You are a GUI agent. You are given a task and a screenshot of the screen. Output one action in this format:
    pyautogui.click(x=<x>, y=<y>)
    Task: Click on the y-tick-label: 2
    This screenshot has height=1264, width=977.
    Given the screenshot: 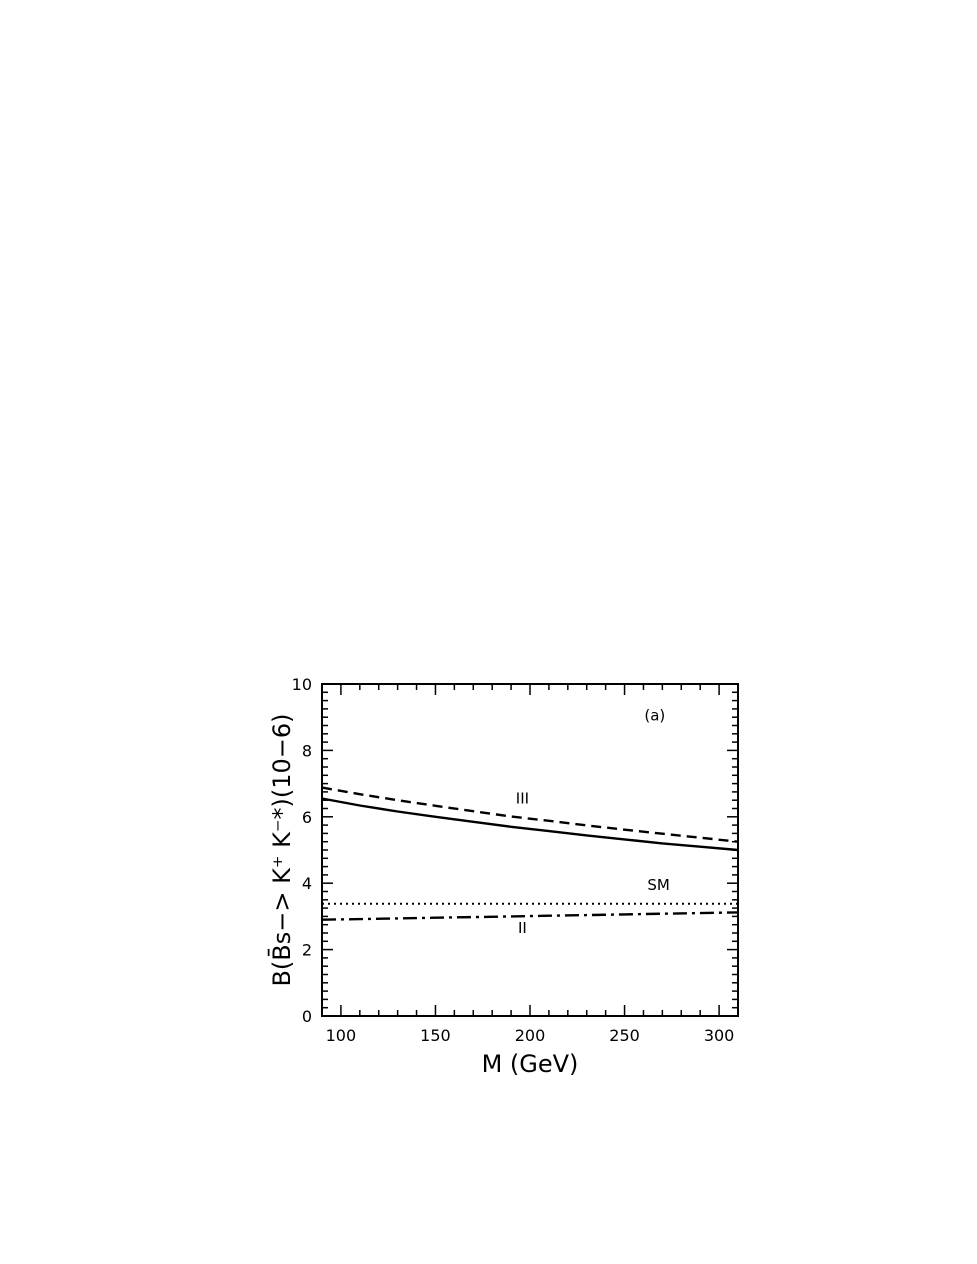 What is the action you would take?
    pyautogui.click(x=307, y=950)
    